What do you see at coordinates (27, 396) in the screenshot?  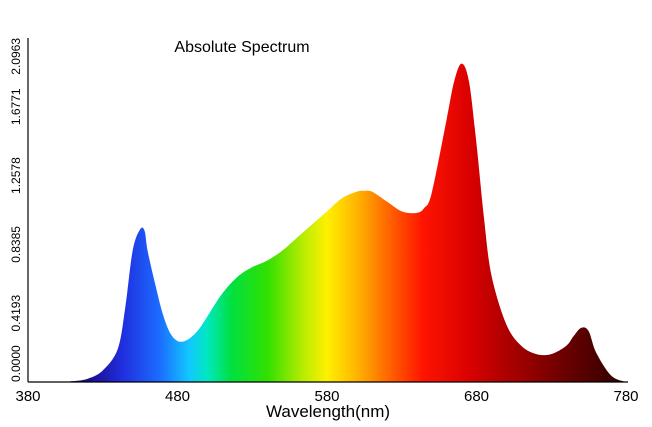 I see `x-tick-label: 380` at bounding box center [27, 396].